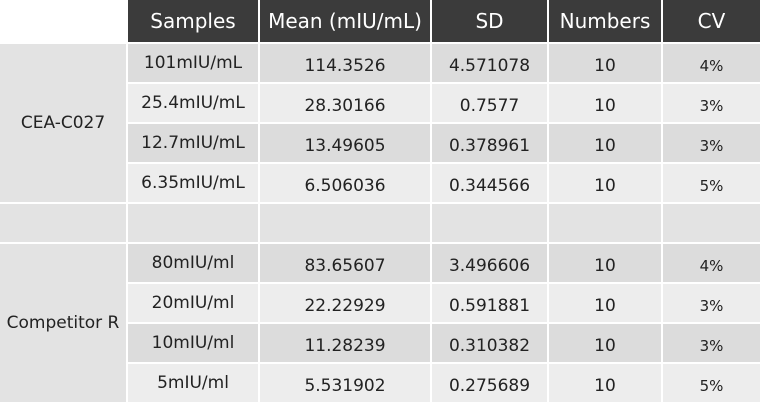 This screenshot has width=762, height=413. What do you see at coordinates (64, 124) in the screenshot?
I see `group-label: CEA-C027` at bounding box center [64, 124].